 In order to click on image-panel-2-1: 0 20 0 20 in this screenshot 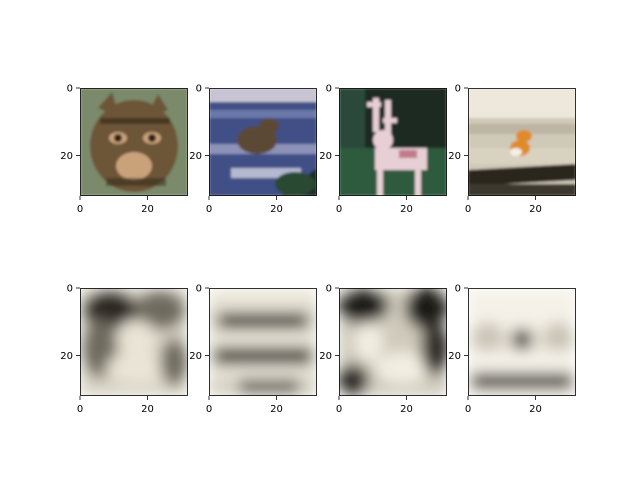, I will do `click(124, 349)`.